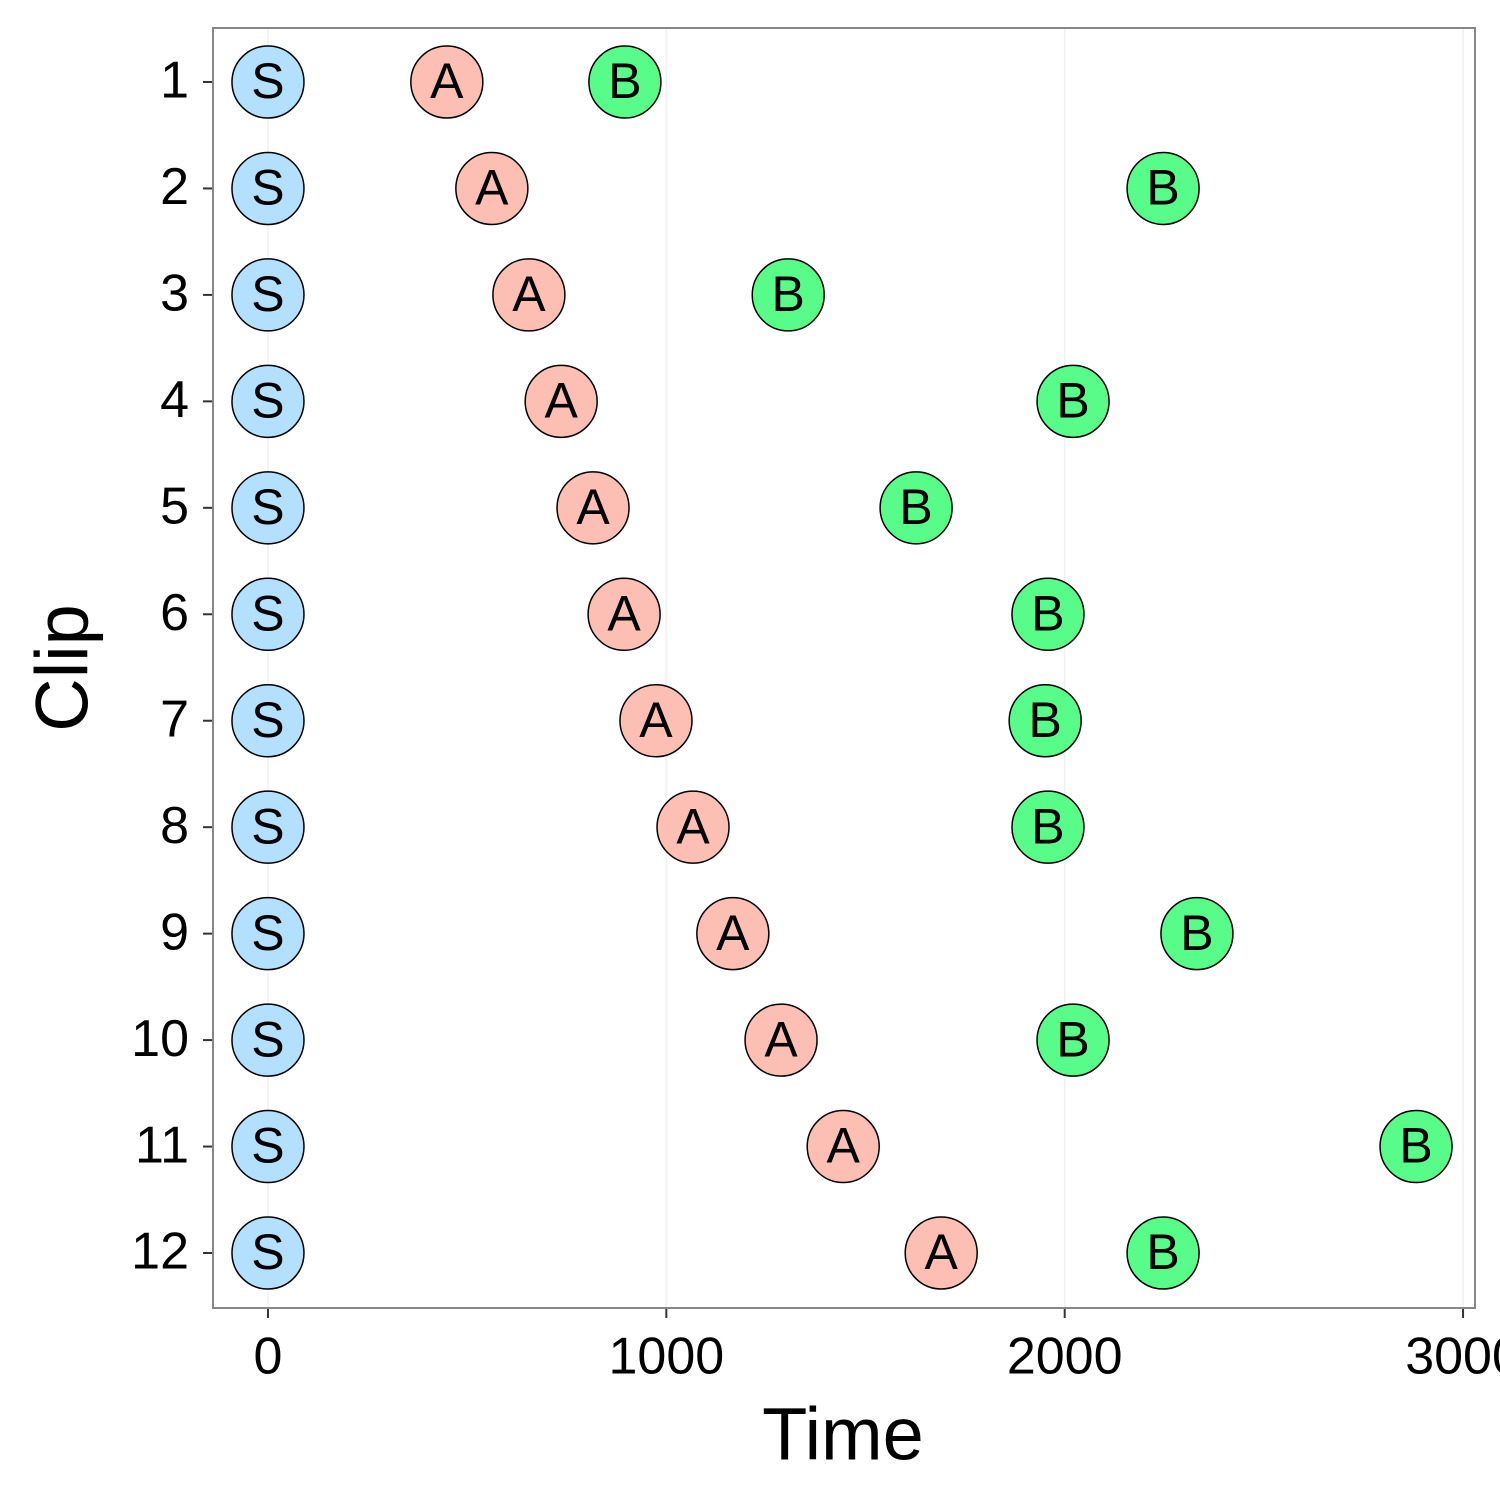  What do you see at coordinates (174, 507) in the screenshot?
I see `y-tick-label: 5` at bounding box center [174, 507].